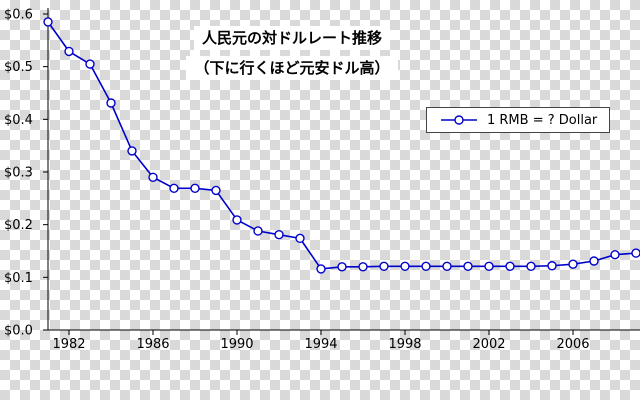 This screenshot has height=400, width=640. I want to click on chart-subtitle: （下に行くほど元安ドル高）, so click(292, 68).